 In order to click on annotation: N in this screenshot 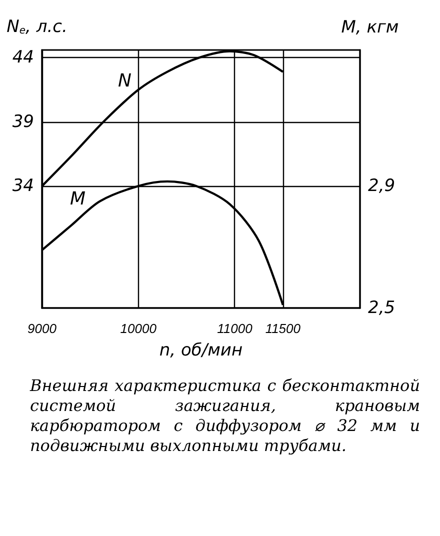, I will do `click(125, 81)`.